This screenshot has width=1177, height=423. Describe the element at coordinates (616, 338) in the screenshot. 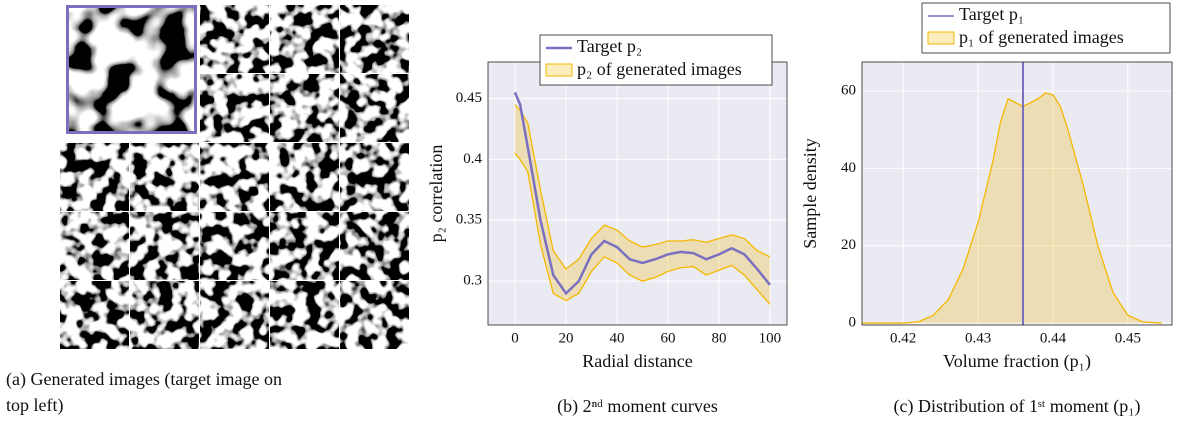

I see `x-tick-label: 40` at that location.